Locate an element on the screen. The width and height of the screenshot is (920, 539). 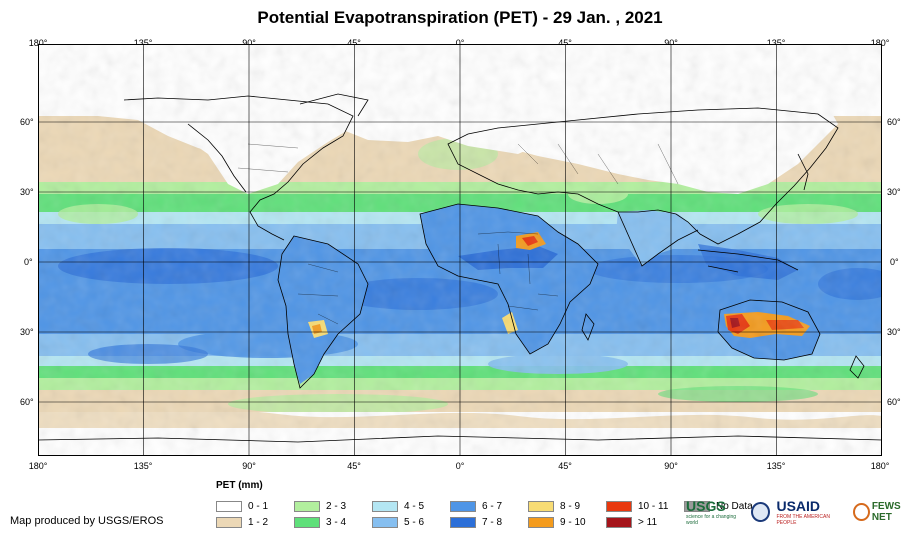
lat-label-right: 0° is located at coordinates (894, 262).